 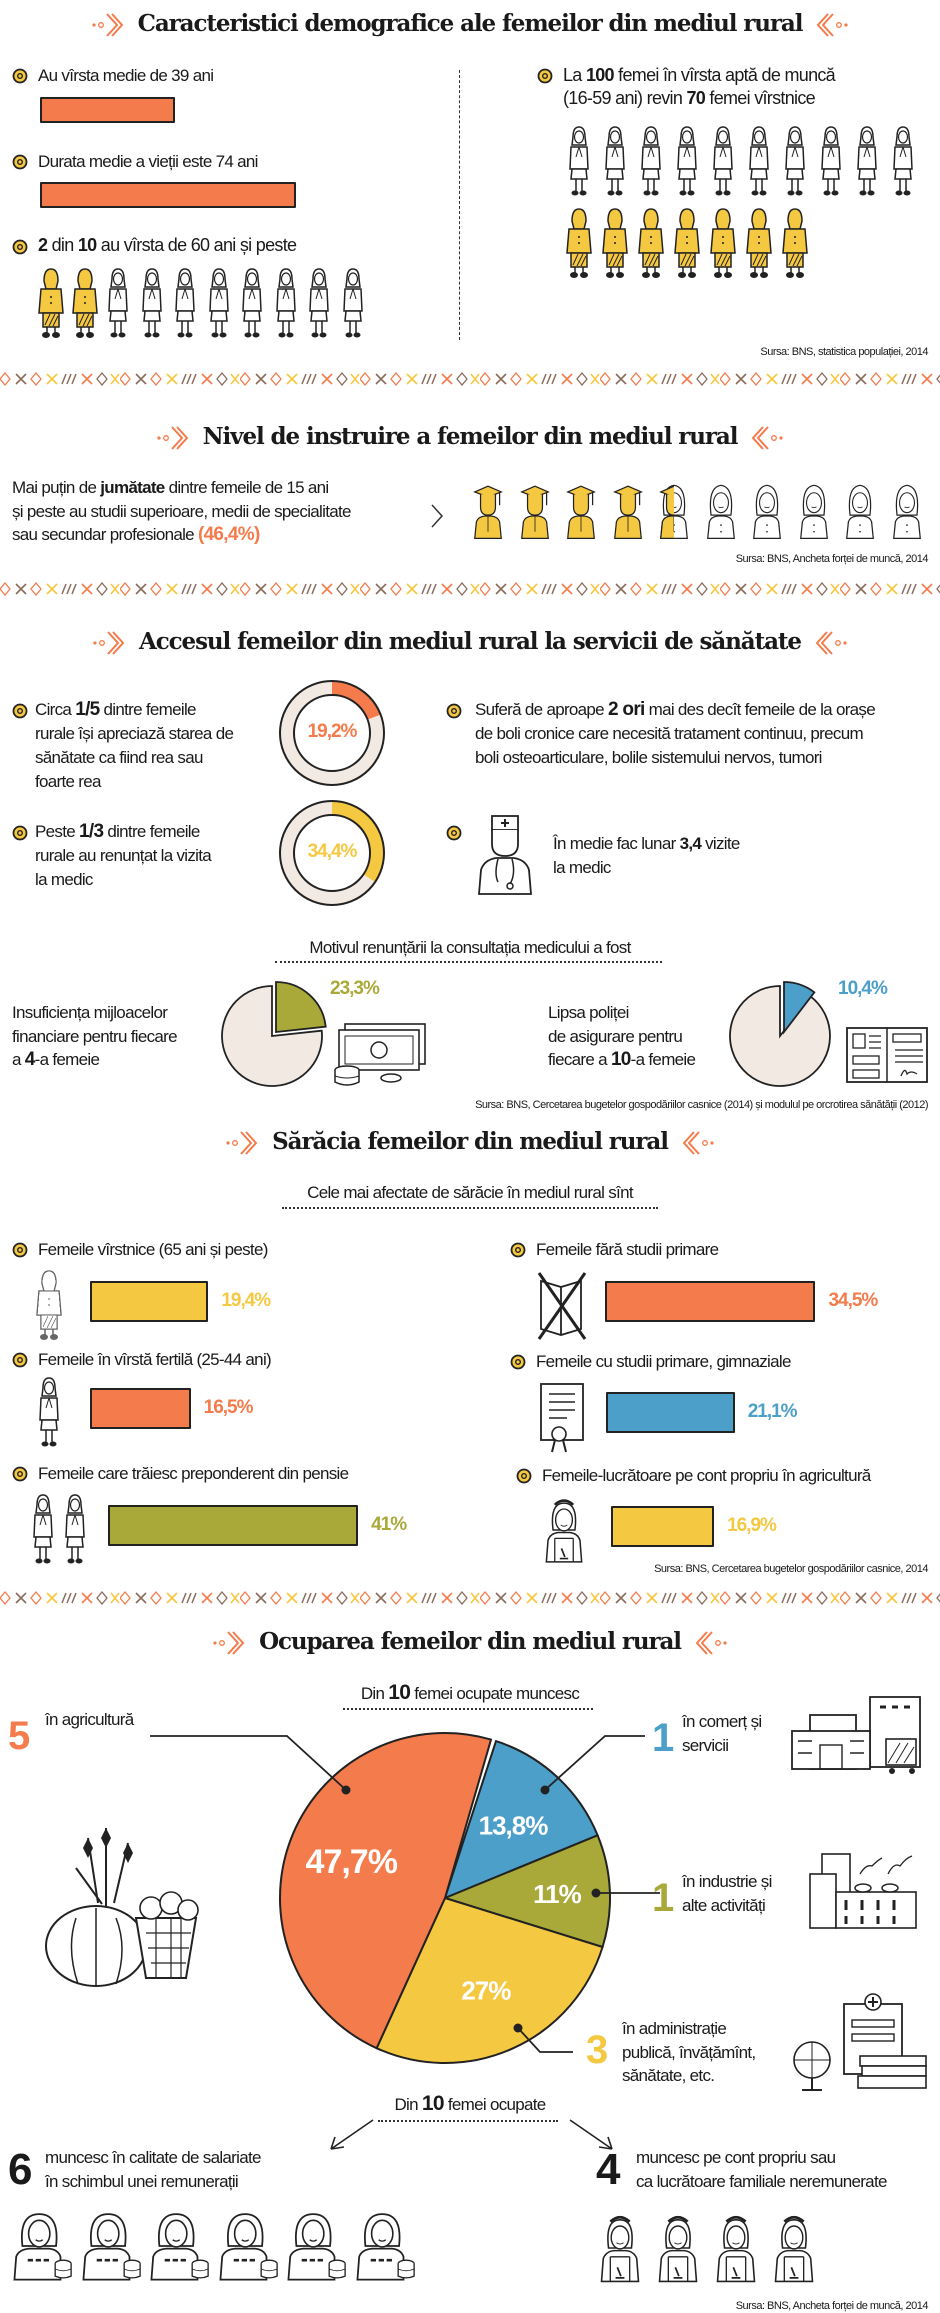 I want to click on poverty-item-label: Femeile în vîrstă fertilă (25-44 ani), so click(x=155, y=1359).